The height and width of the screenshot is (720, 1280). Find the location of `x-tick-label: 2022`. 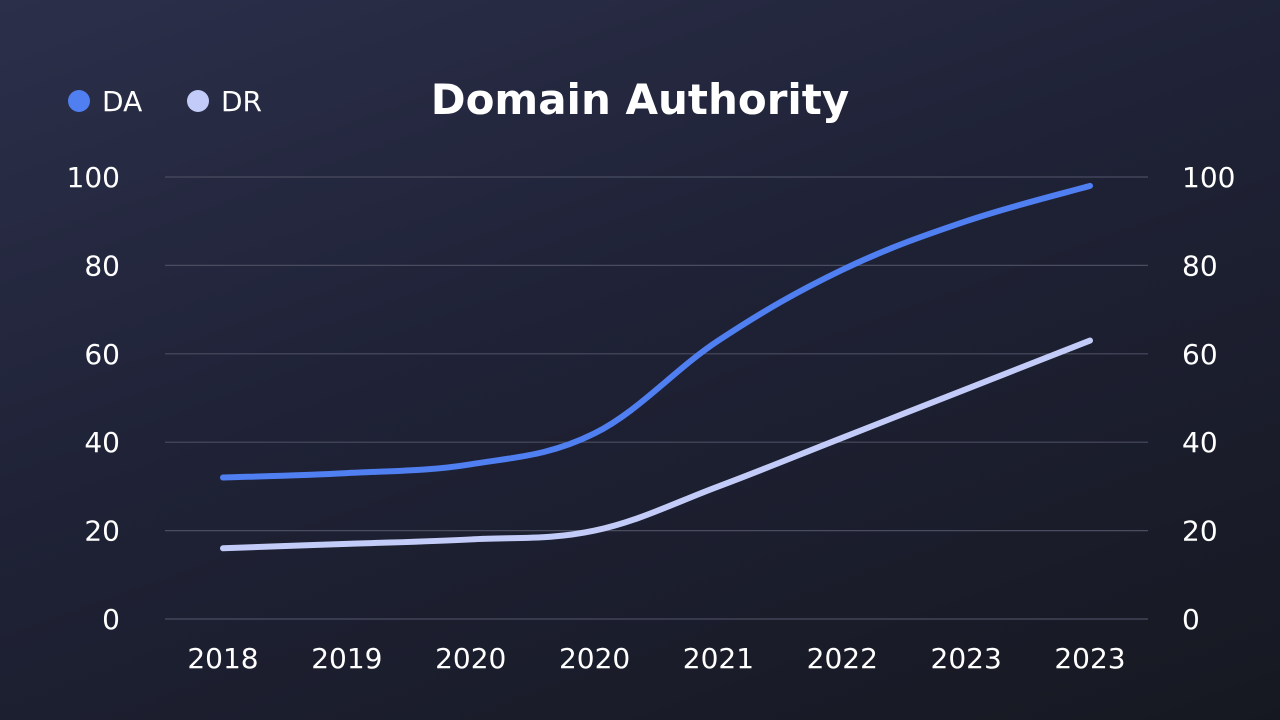

x-tick-label: 2022 is located at coordinates (842, 658).